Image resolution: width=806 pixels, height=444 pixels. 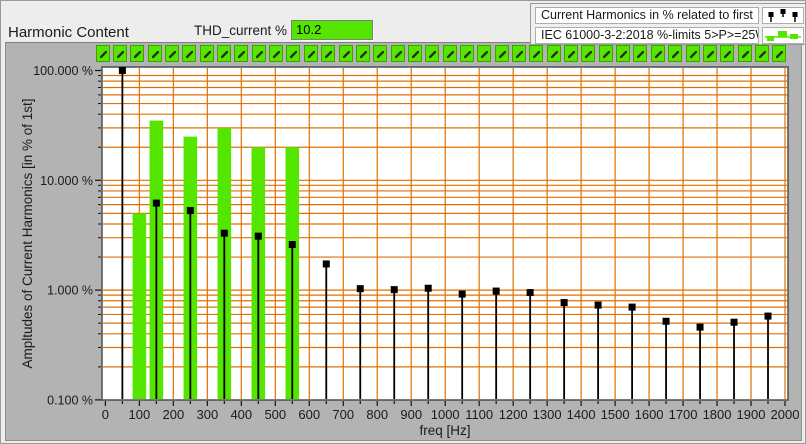 What do you see at coordinates (783, 35) in the screenshot?
I see `limit-bars-icon` at bounding box center [783, 35].